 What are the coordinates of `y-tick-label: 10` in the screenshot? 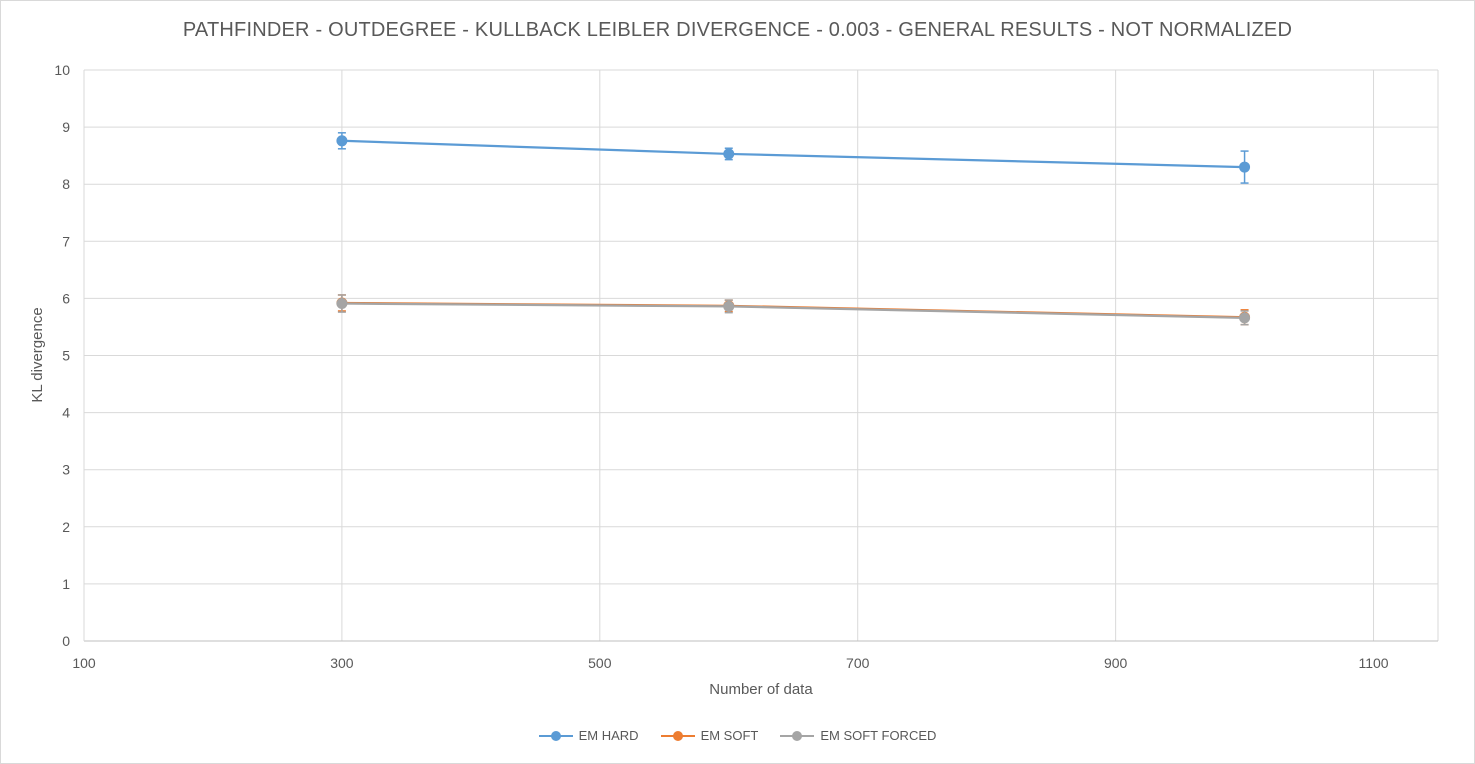 It's located at (62, 70).